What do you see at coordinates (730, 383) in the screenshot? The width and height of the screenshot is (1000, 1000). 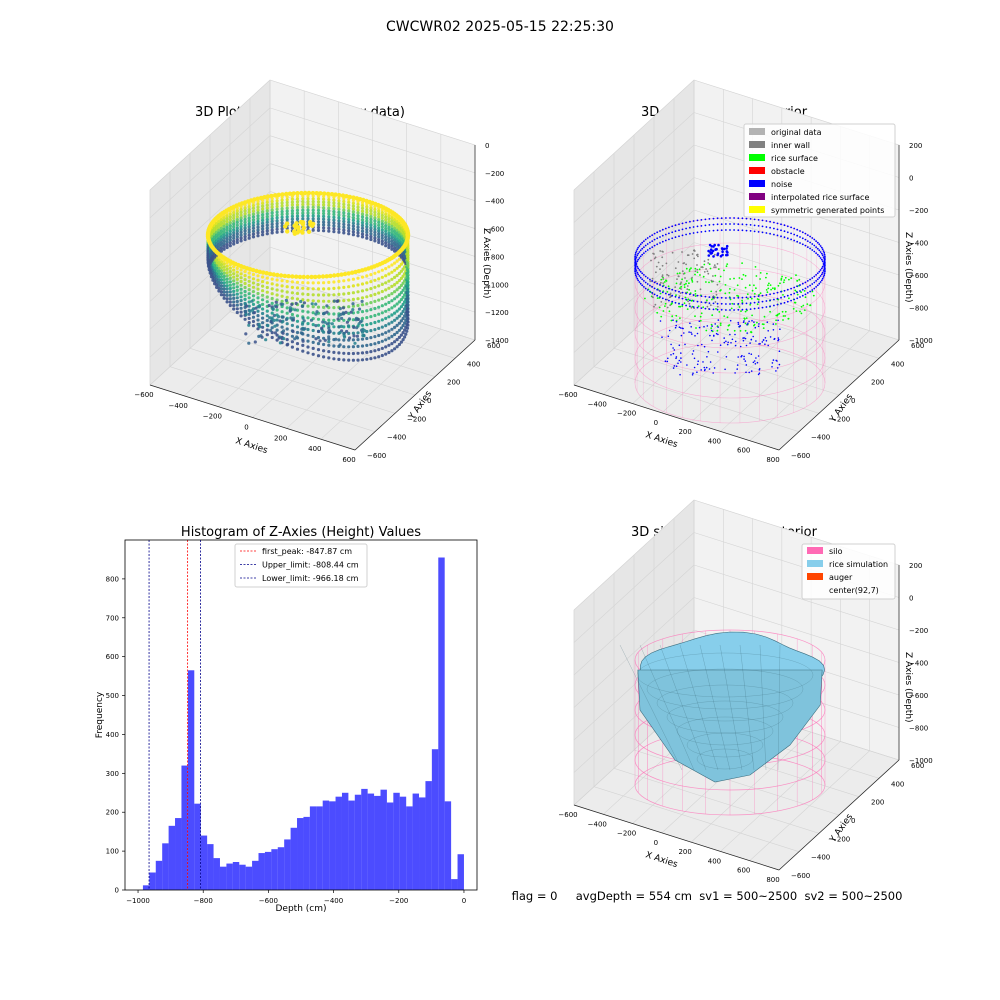 I see `silo-ring` at bounding box center [730, 383].